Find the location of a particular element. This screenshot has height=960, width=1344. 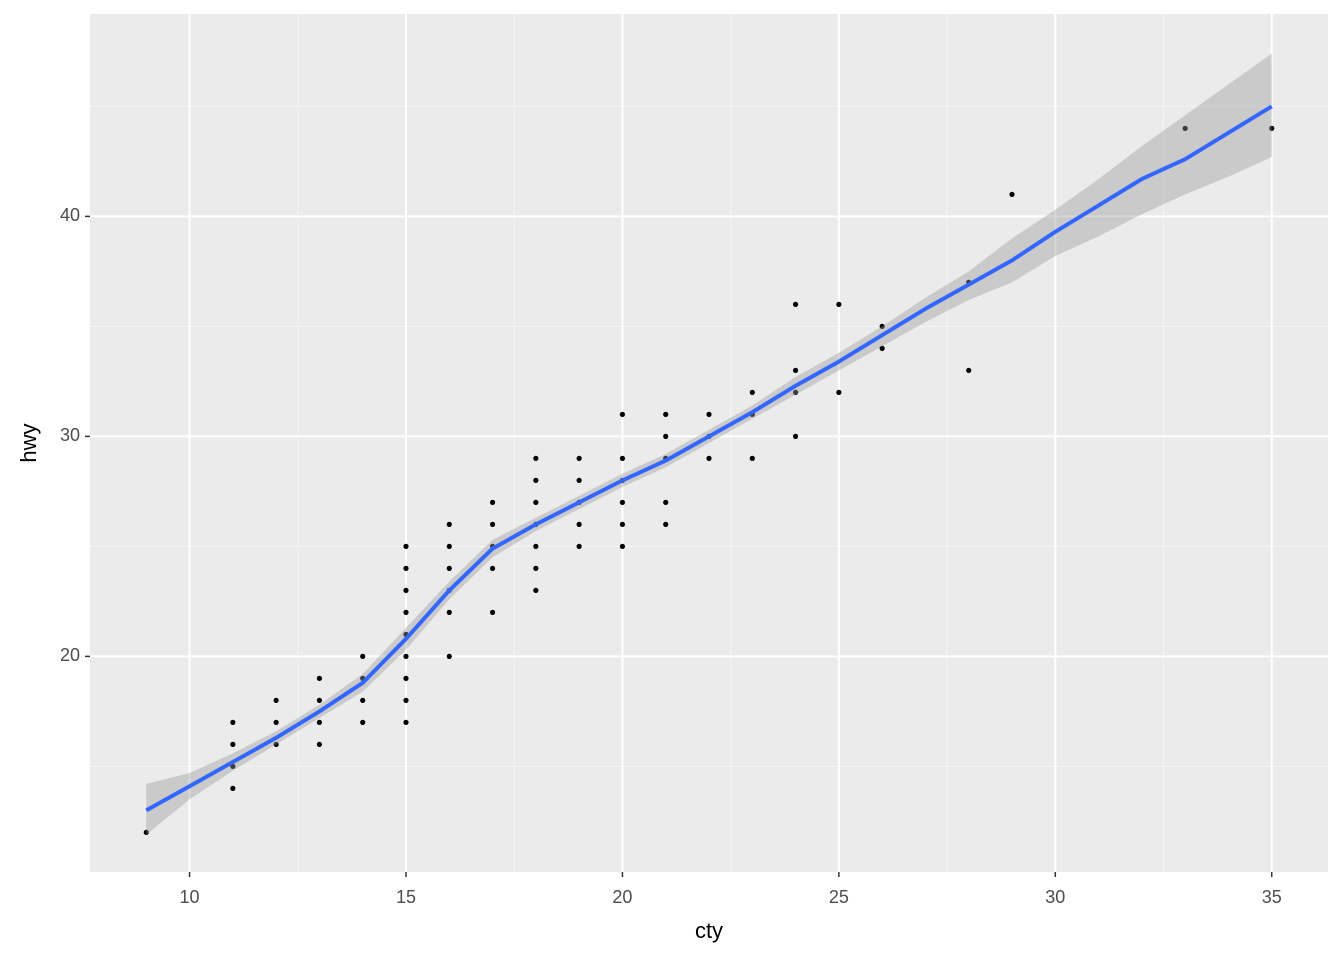

y-tick-label: 20 is located at coordinates (70, 655).